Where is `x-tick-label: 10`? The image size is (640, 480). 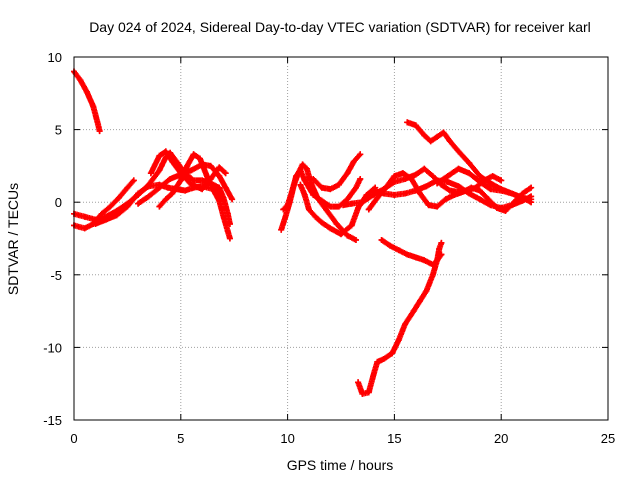 x-tick-label: 10 is located at coordinates (287, 438).